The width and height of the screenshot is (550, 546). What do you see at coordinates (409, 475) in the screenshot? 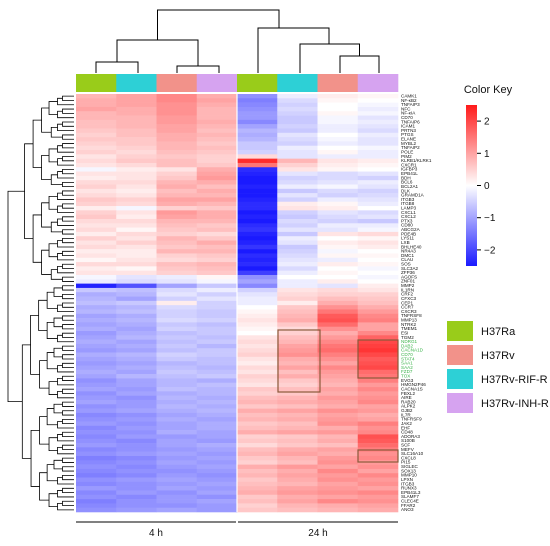
I see `gene-label: MMP10` at bounding box center [409, 475].